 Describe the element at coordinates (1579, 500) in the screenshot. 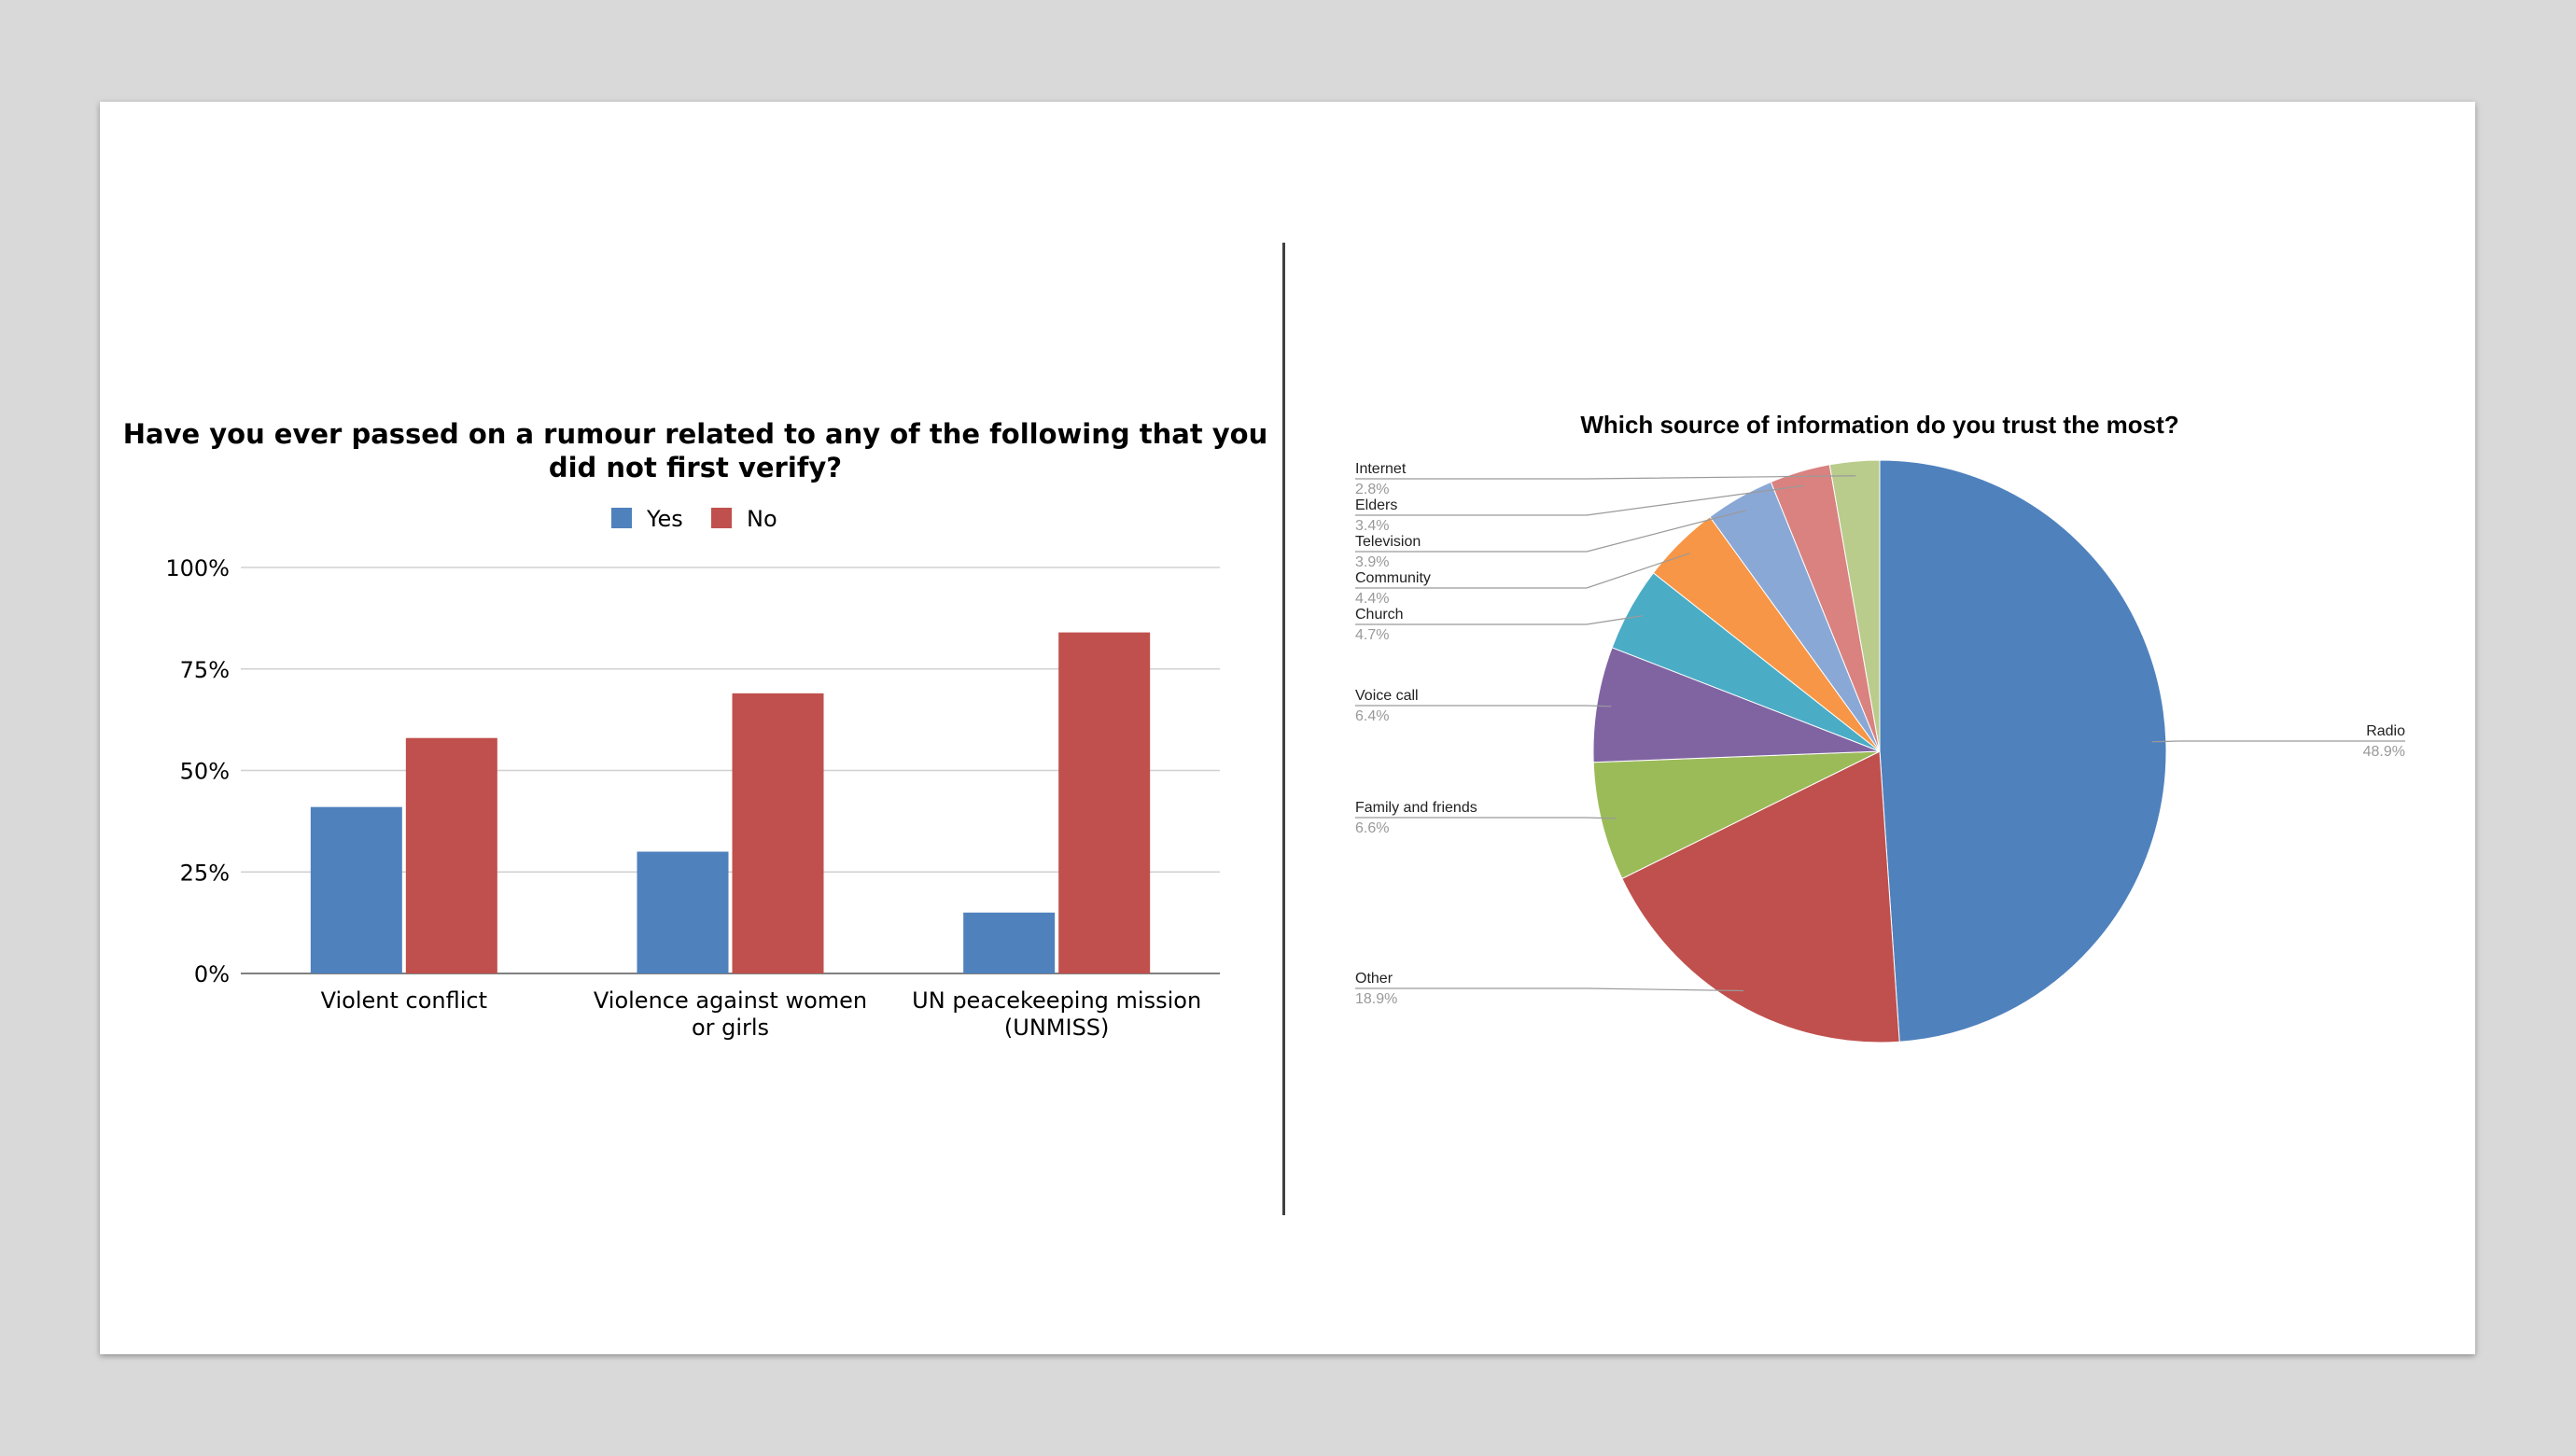

I see `pie-leader-elders` at that location.